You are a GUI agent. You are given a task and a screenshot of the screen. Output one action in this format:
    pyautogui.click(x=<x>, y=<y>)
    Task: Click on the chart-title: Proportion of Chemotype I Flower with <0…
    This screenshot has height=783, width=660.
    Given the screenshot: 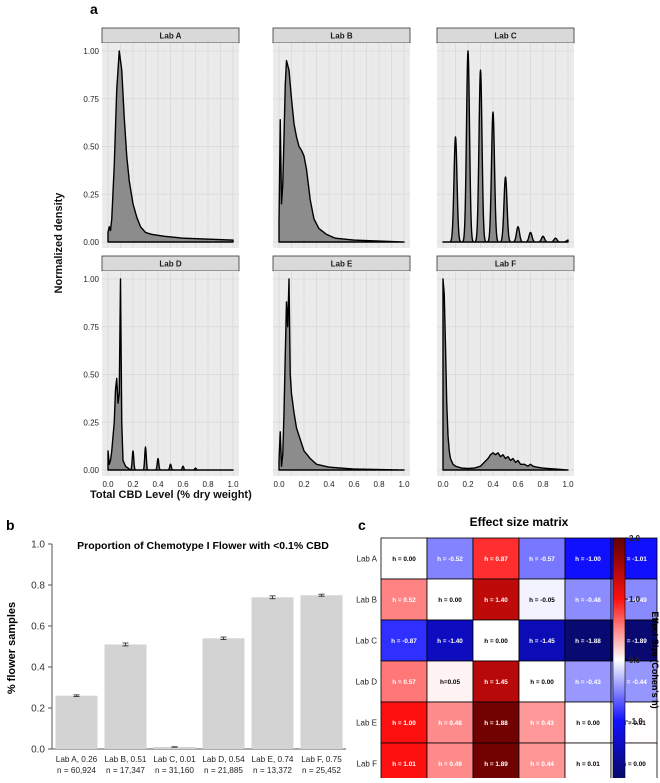 What is the action you would take?
    pyautogui.click(x=203, y=546)
    